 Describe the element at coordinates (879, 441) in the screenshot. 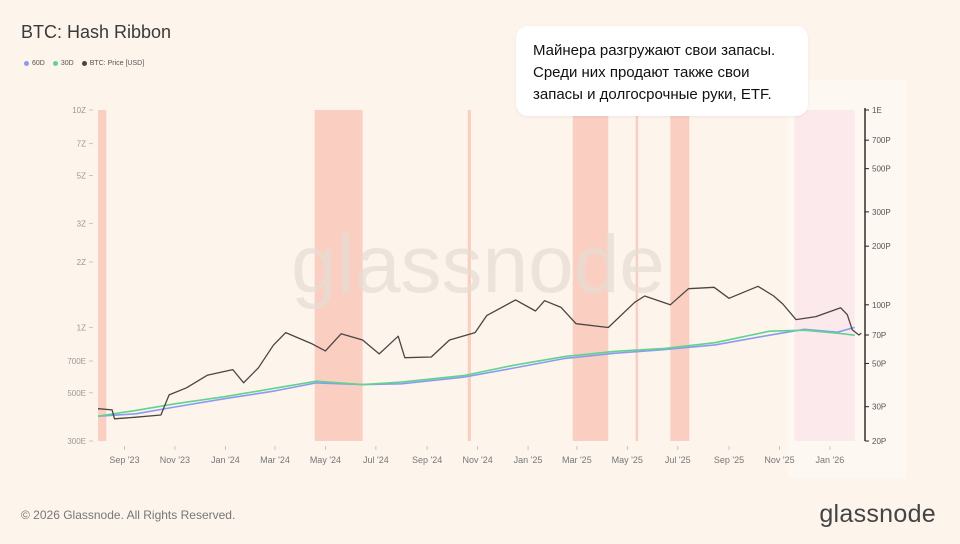

I see `right-tick-label: 20P` at that location.